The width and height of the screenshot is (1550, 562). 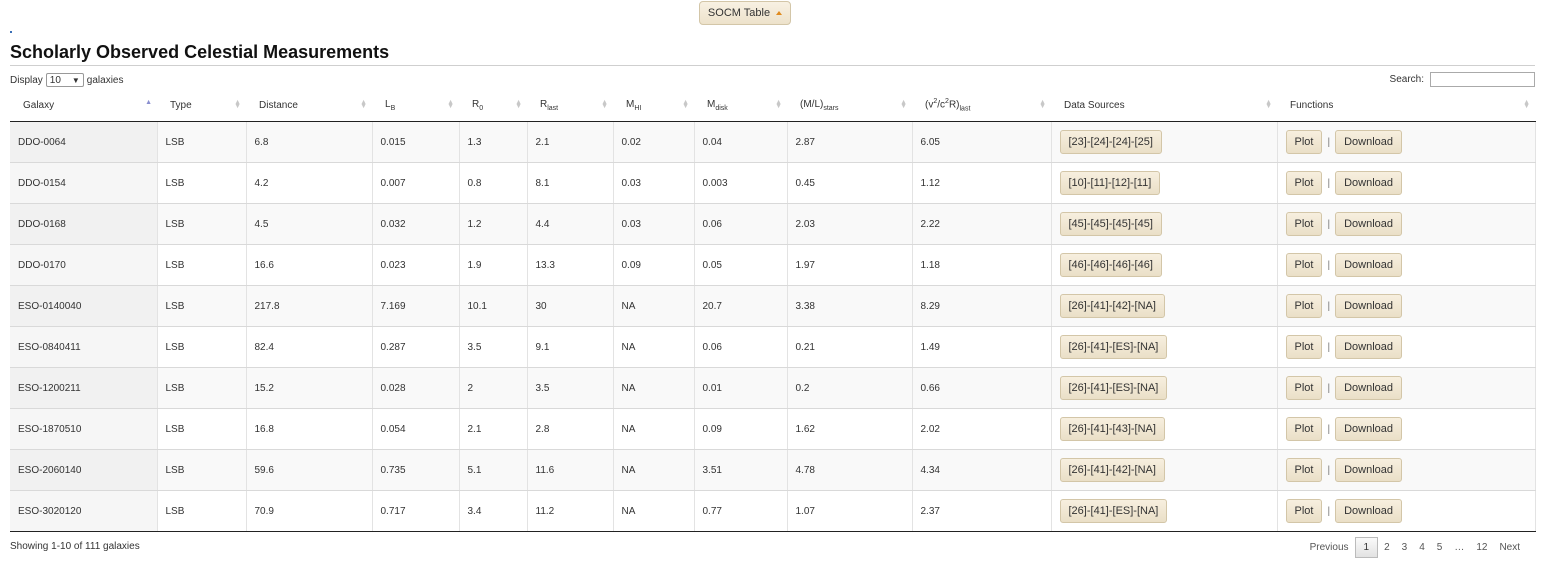 I want to click on col-header-v2-last: (v2/c2R)last ▲ ▼, so click(x=981, y=106).